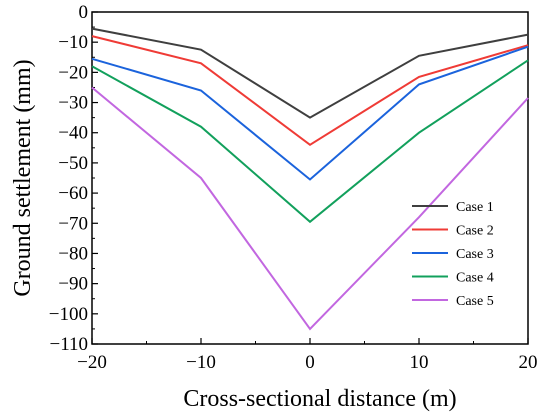  What do you see at coordinates (84, 12) in the screenshot?
I see `y-tick-label: 0` at bounding box center [84, 12].